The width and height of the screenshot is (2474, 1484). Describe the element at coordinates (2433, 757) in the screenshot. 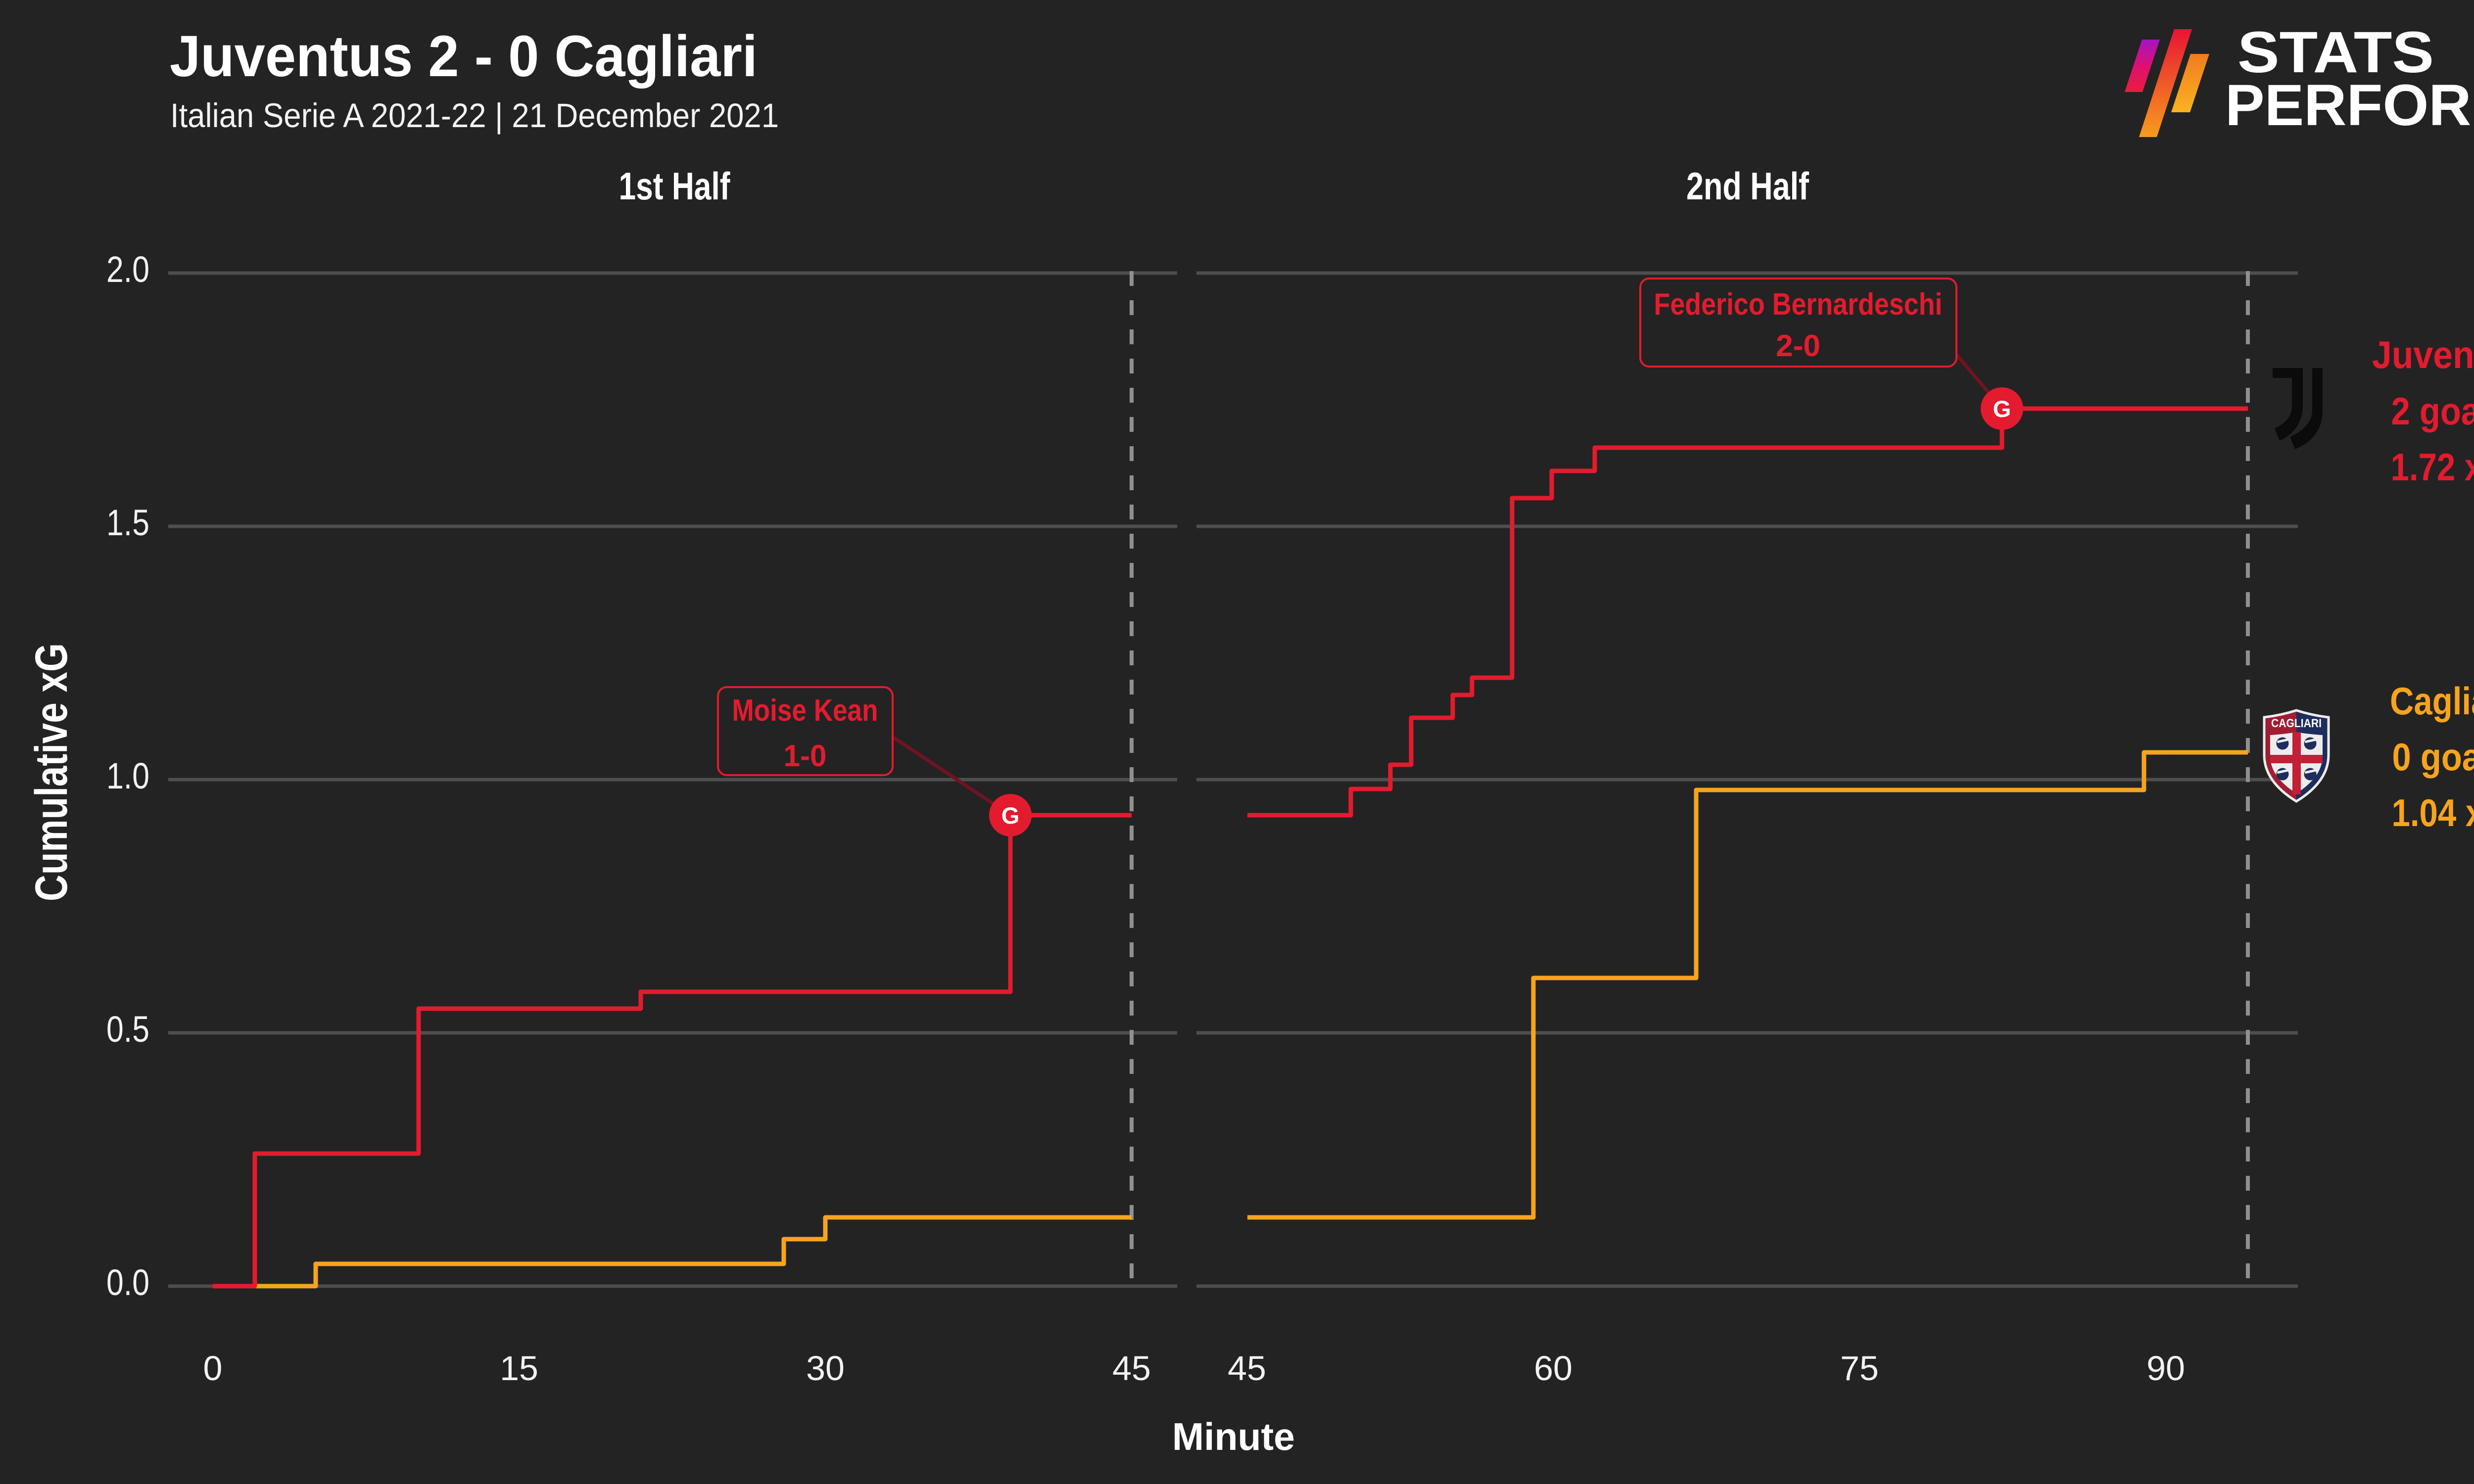

I see `svg-text: 0 goals` at that location.